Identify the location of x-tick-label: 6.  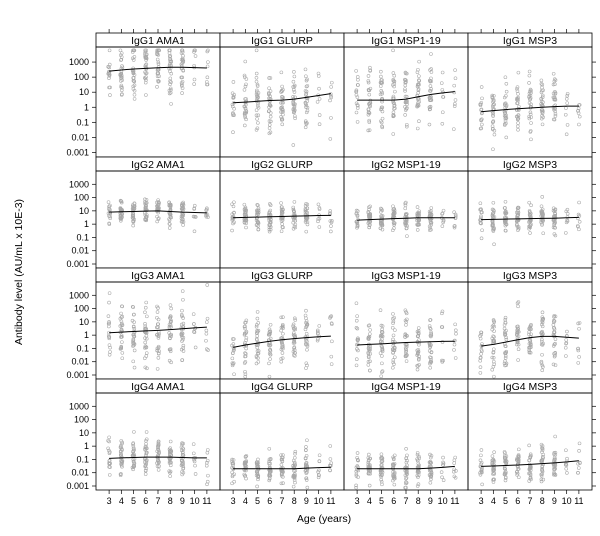
(393, 501).